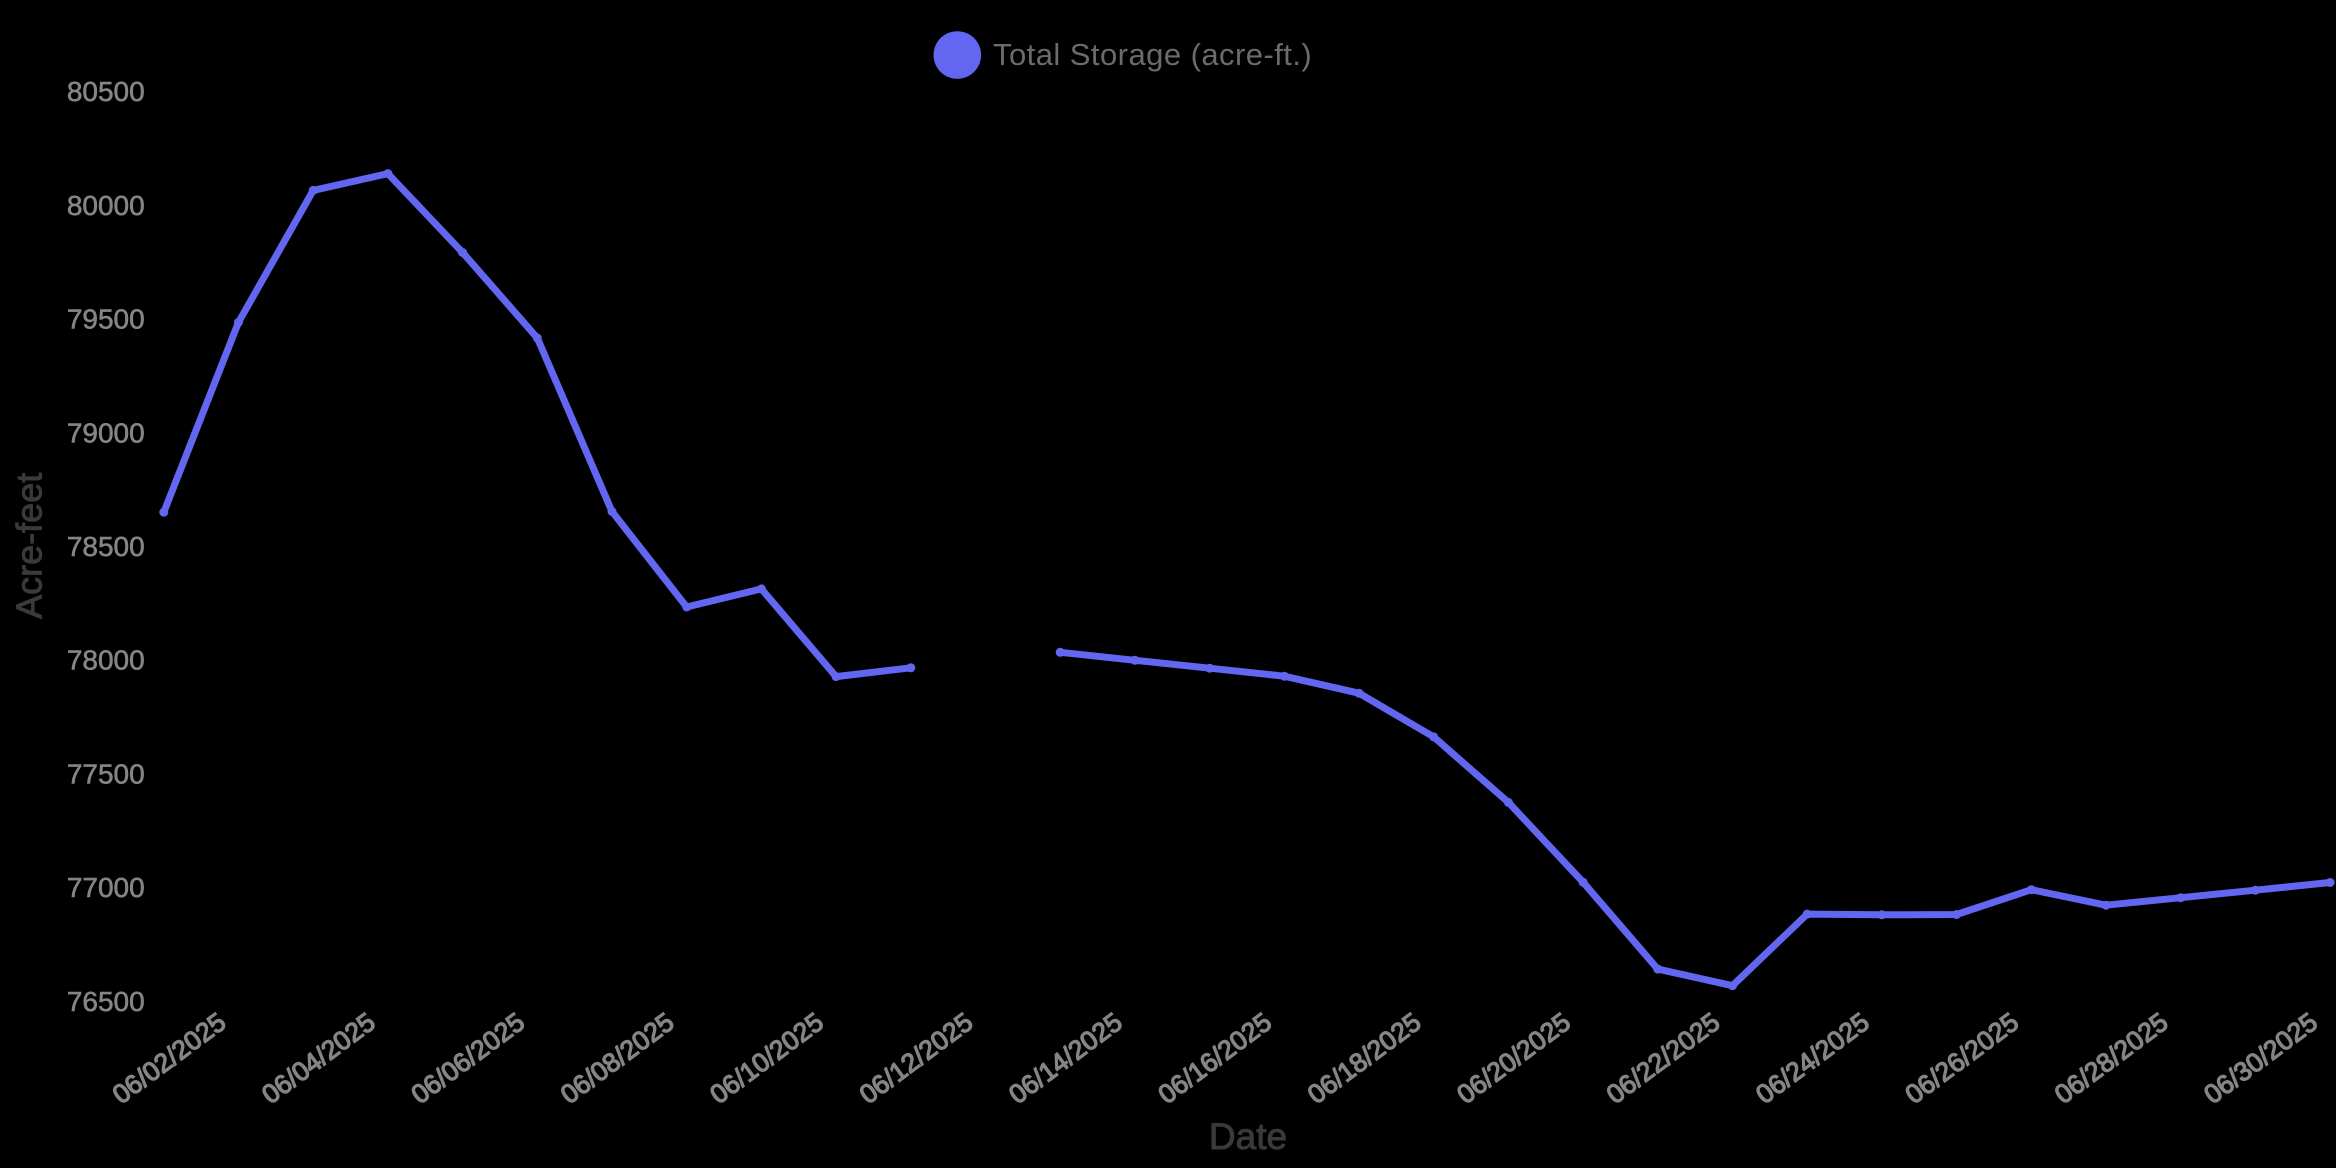 This screenshot has height=1168, width=2336. Describe the element at coordinates (1152, 54) in the screenshot. I see `svg-text: Total Storage (acre-ft.)` at that location.